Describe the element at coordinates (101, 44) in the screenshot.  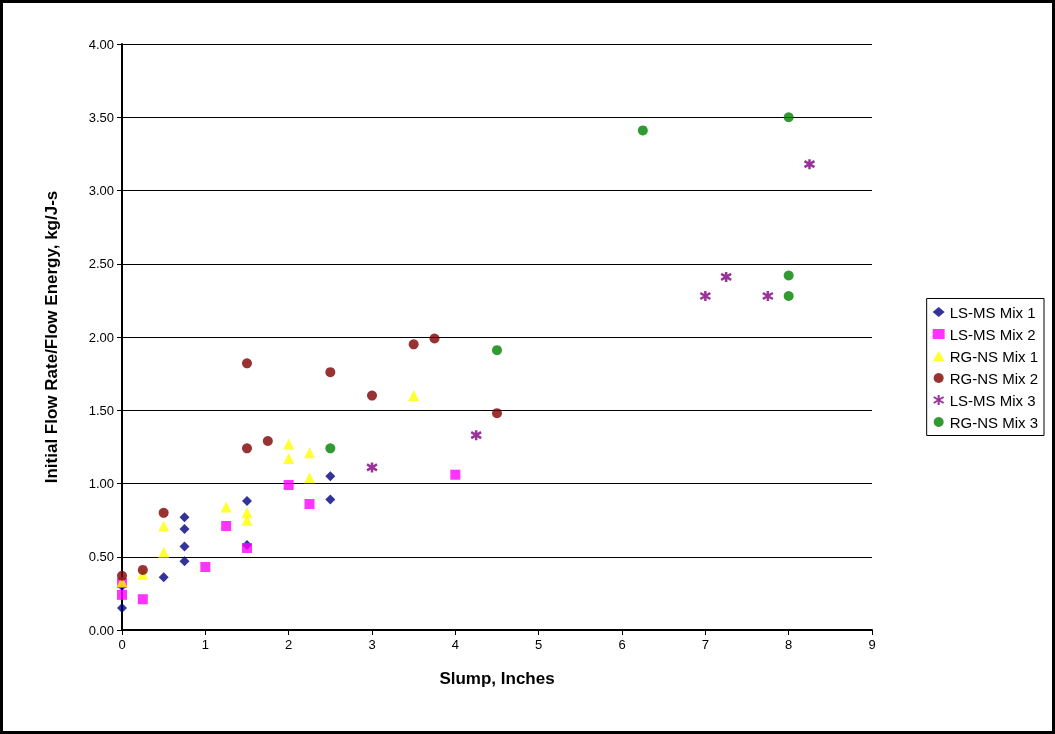
I see `y-tick-label: 4.00` at that location.